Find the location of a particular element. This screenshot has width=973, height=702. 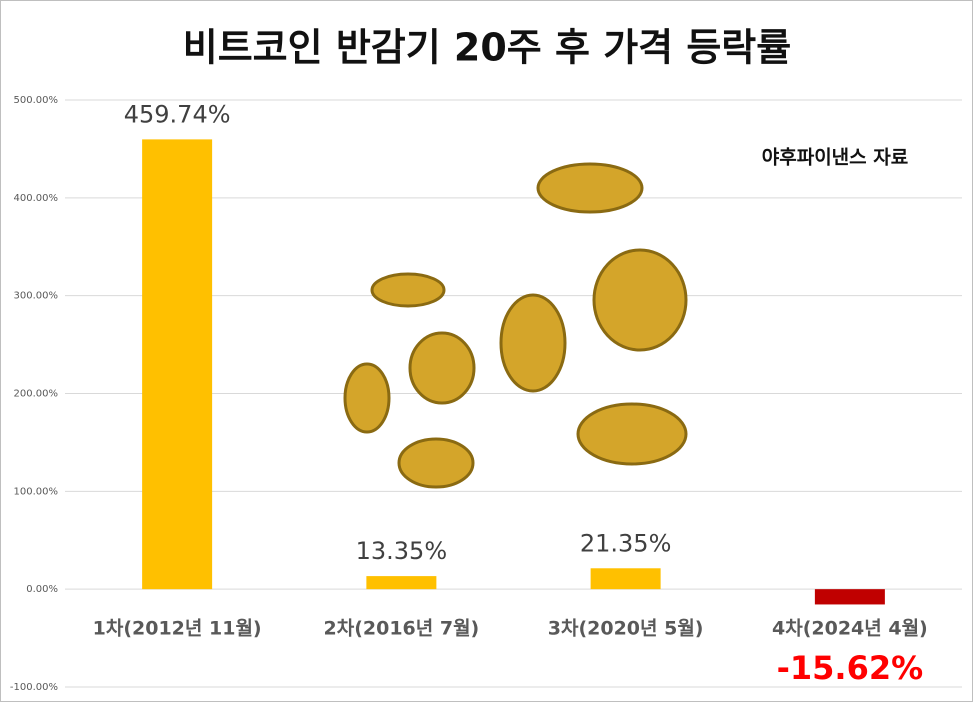

annotation: 야후파이낸스 자료 is located at coordinates (835, 158).